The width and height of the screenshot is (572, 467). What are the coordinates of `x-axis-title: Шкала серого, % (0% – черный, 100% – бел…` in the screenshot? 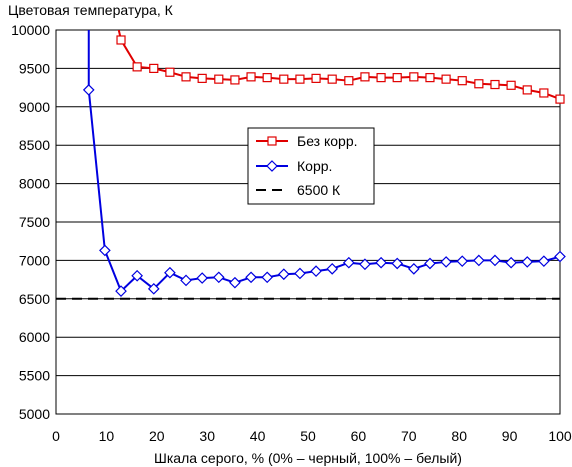 It's located at (308, 458).